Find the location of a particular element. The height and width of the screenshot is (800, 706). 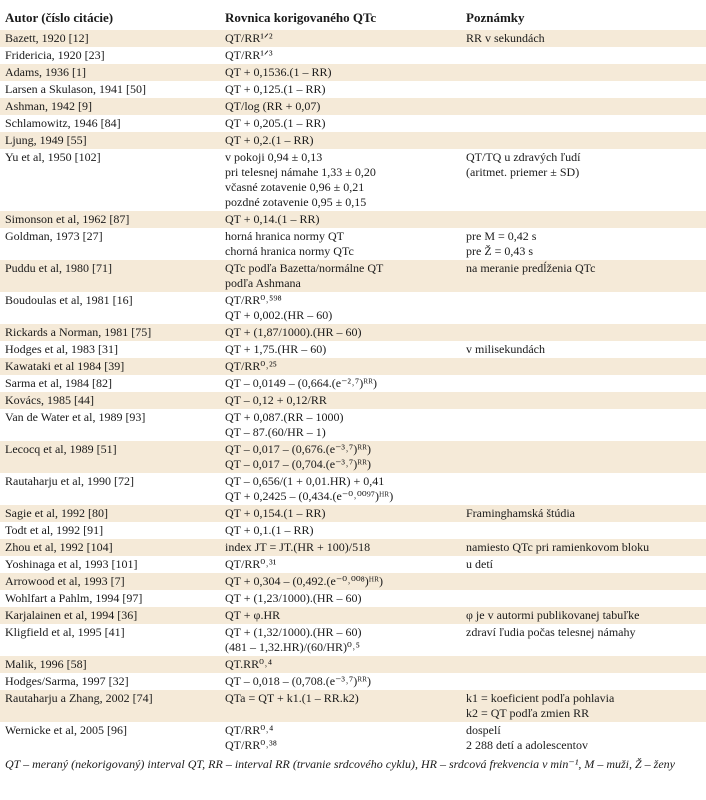

equation-cell: QT + 0,154.(1 – RR) is located at coordinates (340, 513).